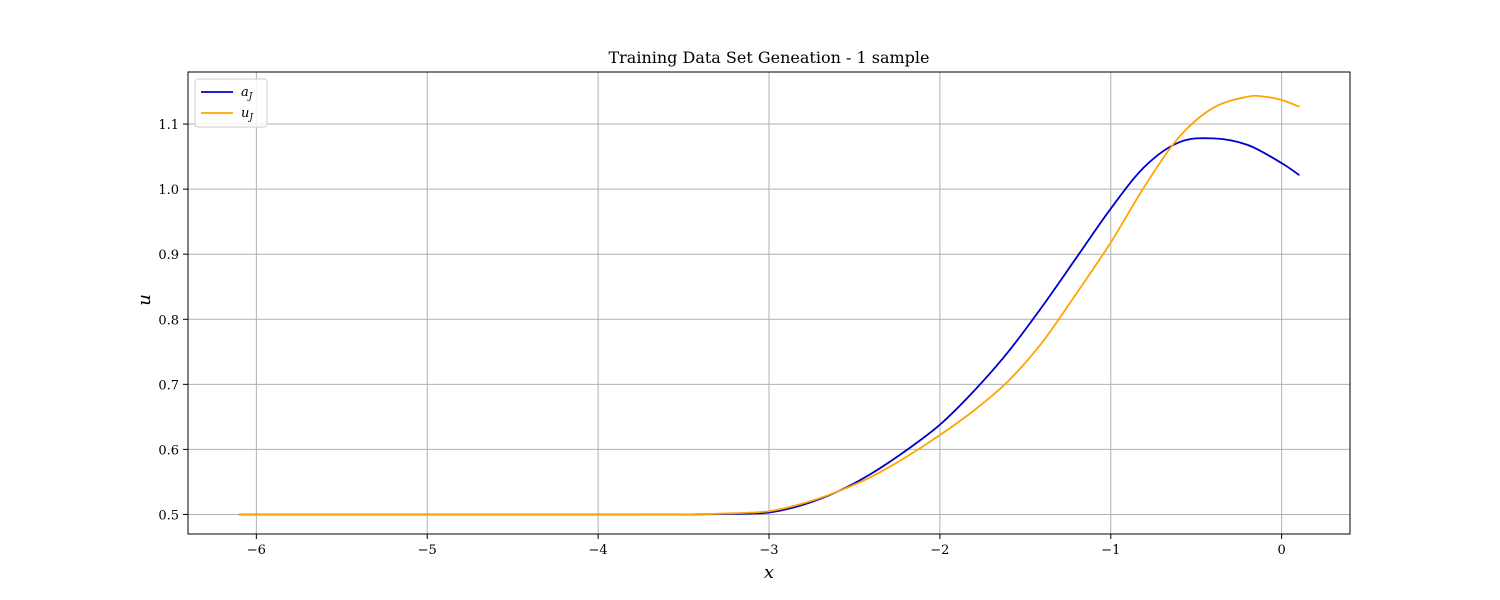 This screenshot has height=600, width=1500. I want to click on legend-box, so click(231, 103).